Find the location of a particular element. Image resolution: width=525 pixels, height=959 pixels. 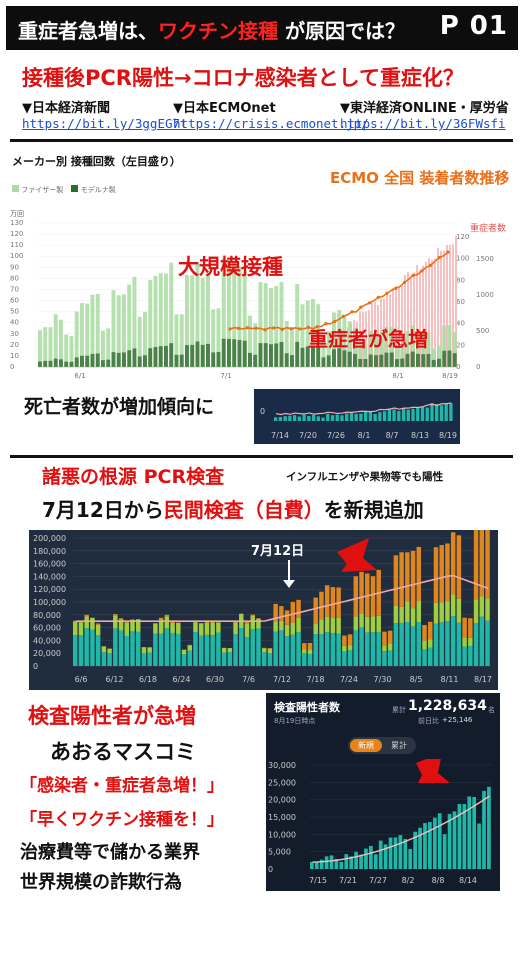

title-text: 重症者急増は、 is located at coordinates (88, 31).